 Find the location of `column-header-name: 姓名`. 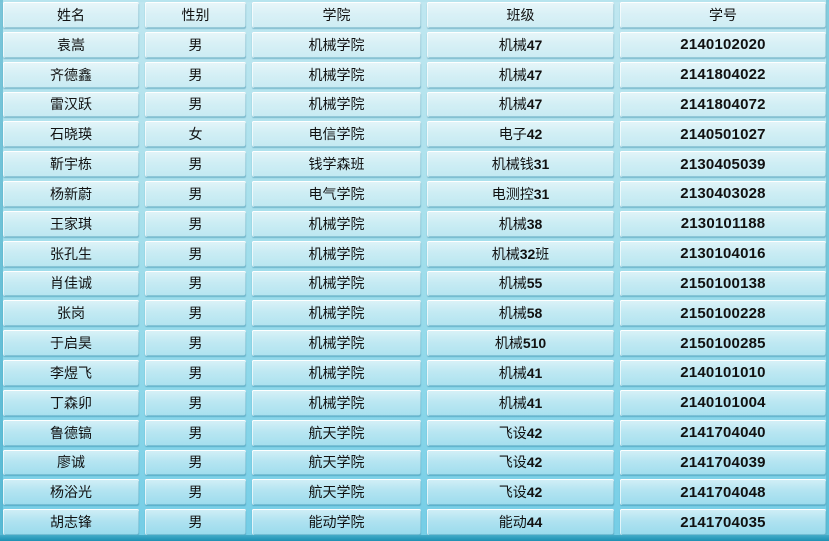

column-header-name: 姓名 is located at coordinates (71, 15).